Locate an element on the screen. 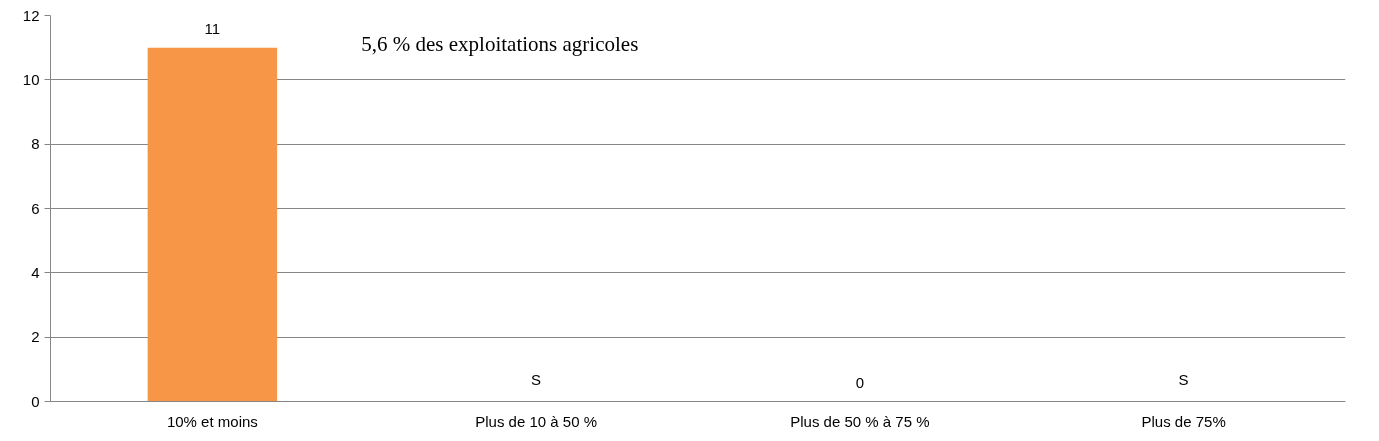 The height and width of the screenshot is (441, 1379). y-tick-label: 6 is located at coordinates (35, 208).